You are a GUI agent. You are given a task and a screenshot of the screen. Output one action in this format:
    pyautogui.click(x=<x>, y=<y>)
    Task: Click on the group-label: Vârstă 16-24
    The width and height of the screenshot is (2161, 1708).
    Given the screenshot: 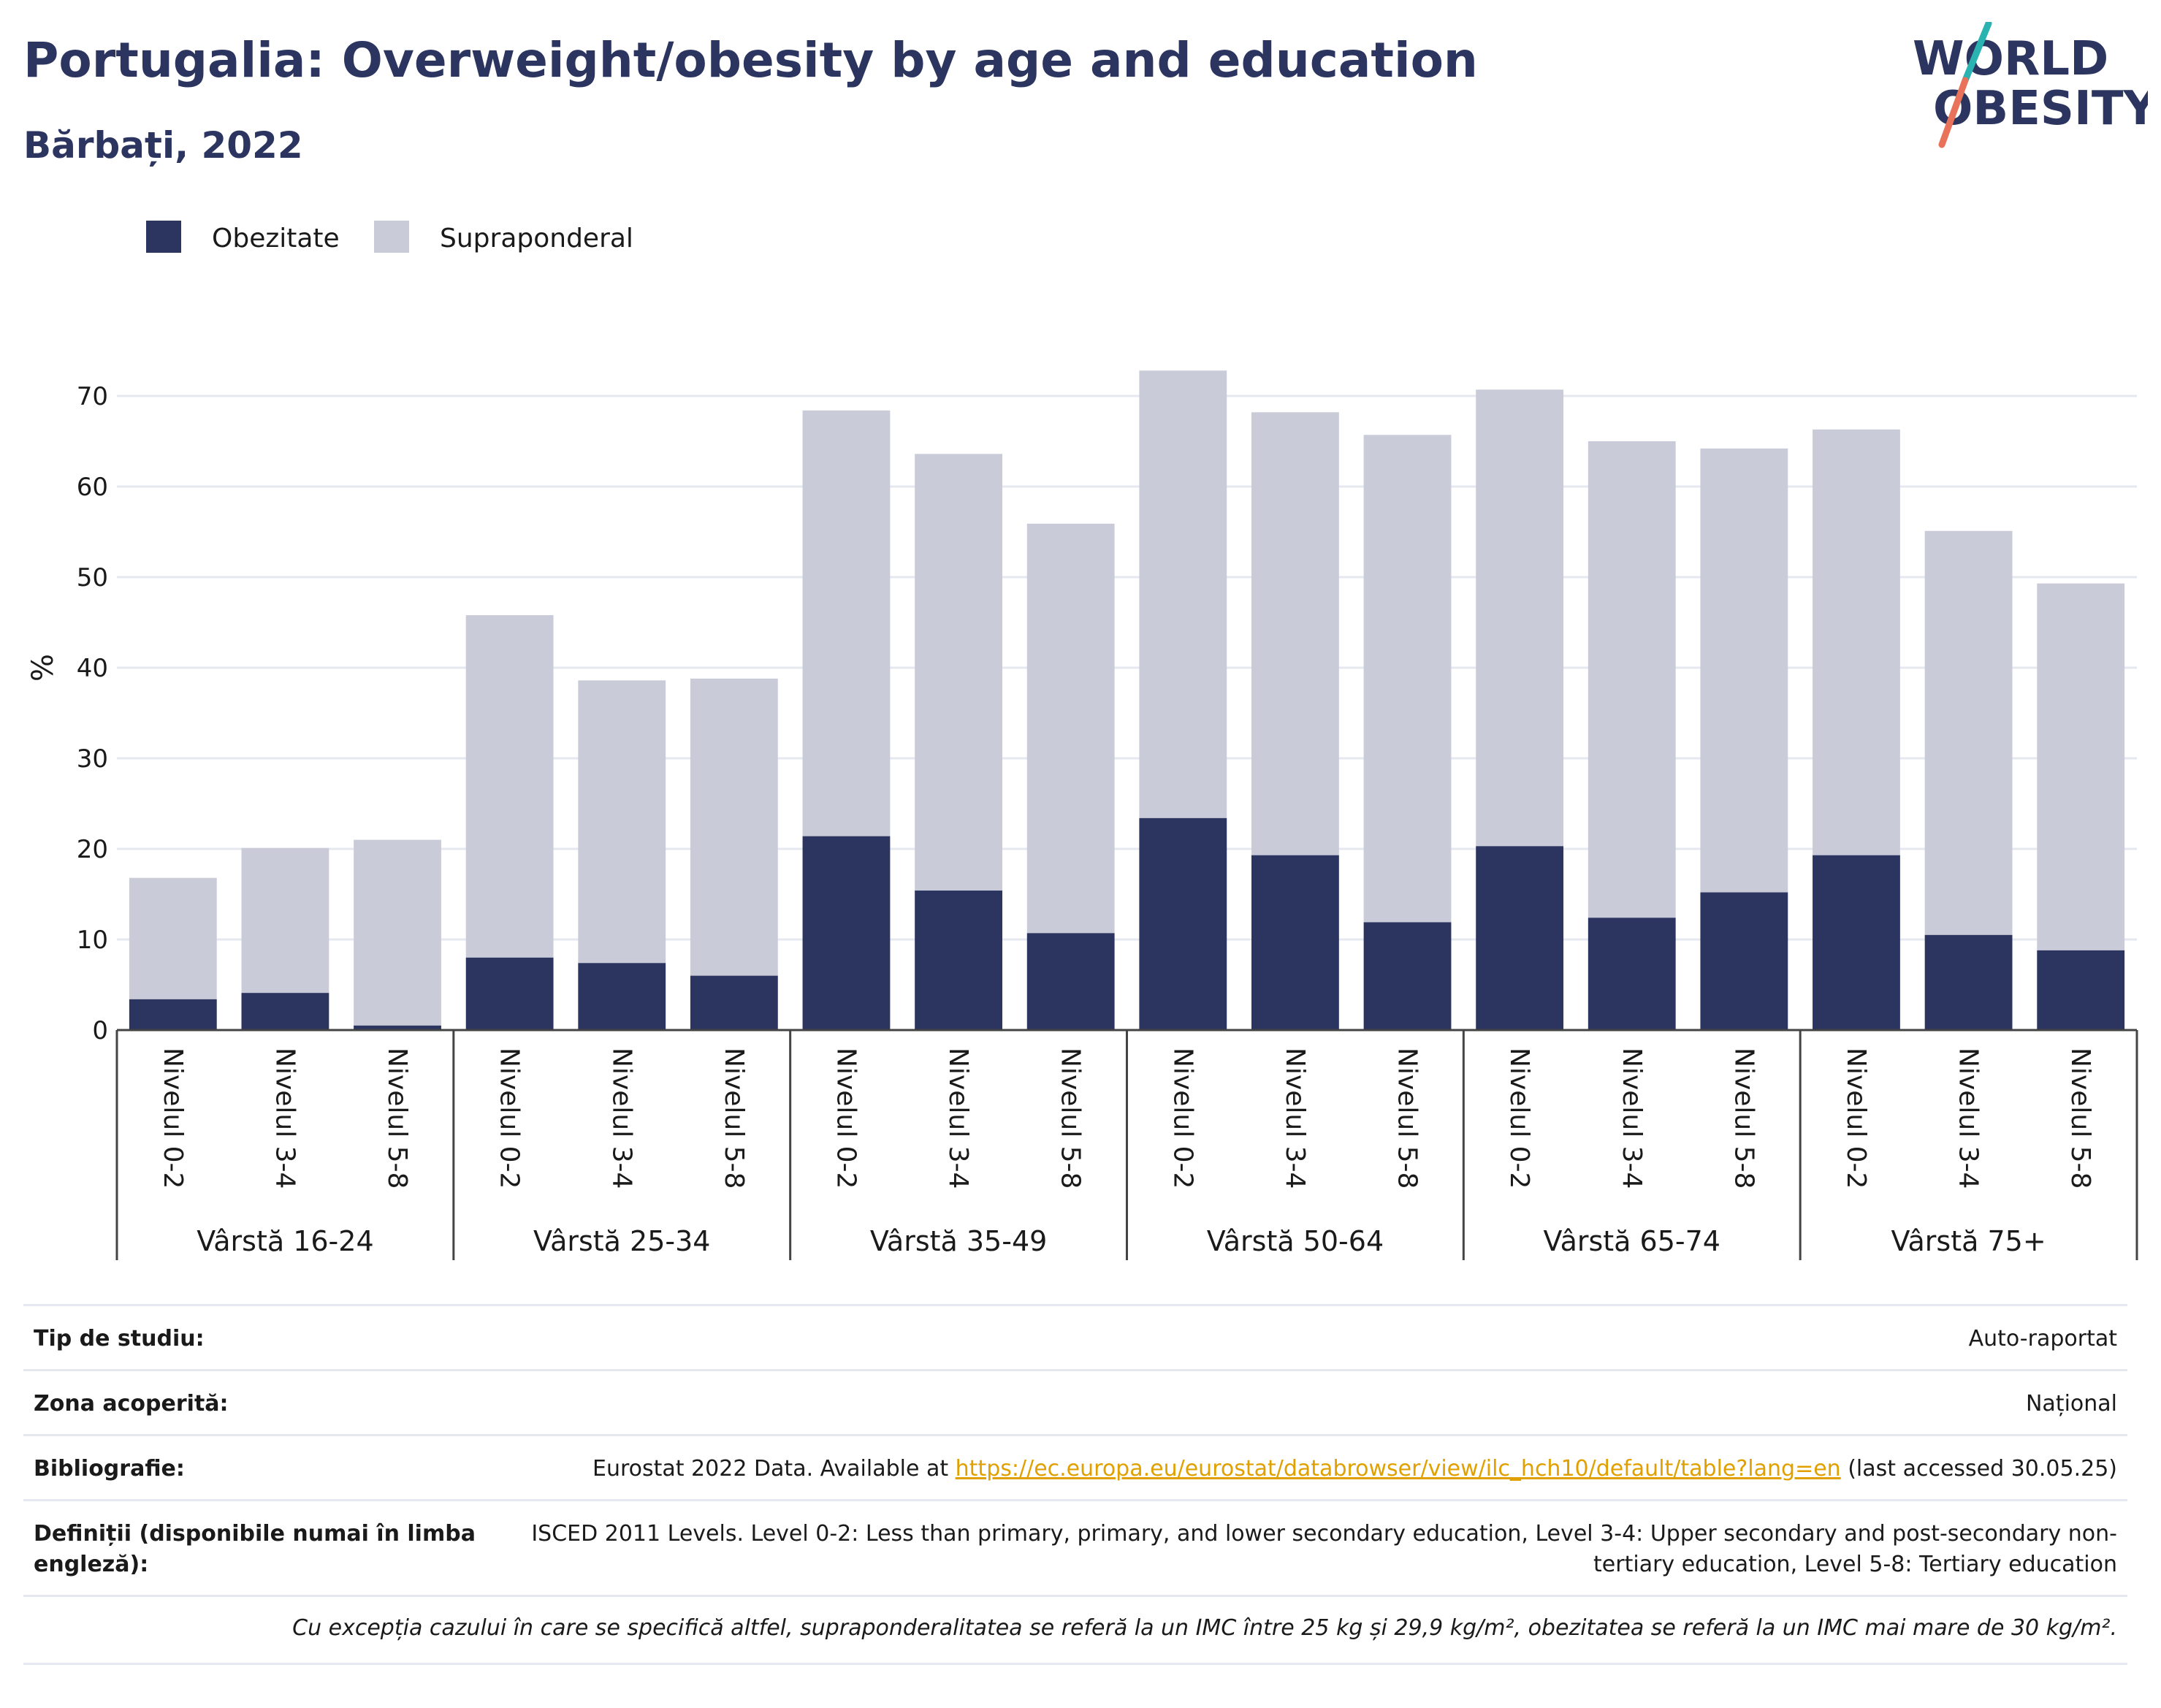 What is the action you would take?
    pyautogui.click(x=285, y=1241)
    